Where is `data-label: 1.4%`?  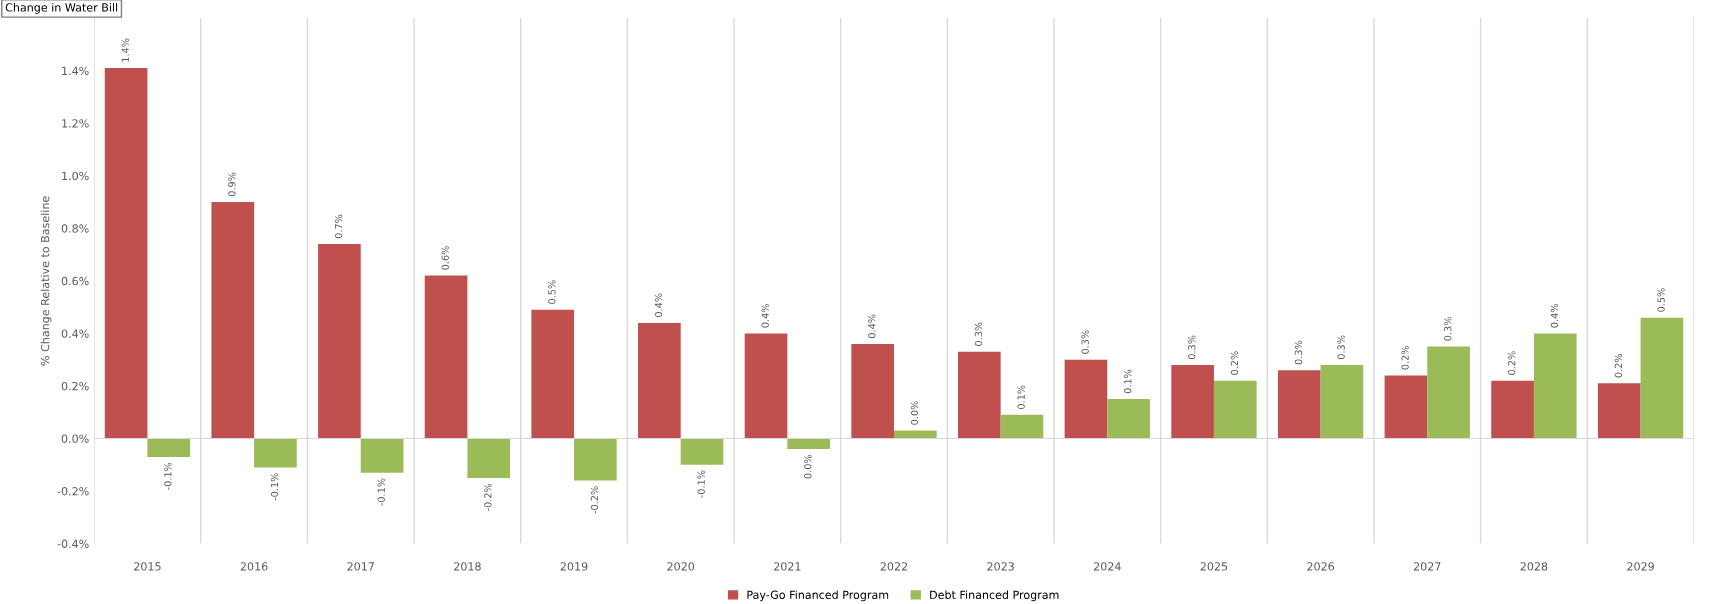 data-label: 1.4% is located at coordinates (125, 50).